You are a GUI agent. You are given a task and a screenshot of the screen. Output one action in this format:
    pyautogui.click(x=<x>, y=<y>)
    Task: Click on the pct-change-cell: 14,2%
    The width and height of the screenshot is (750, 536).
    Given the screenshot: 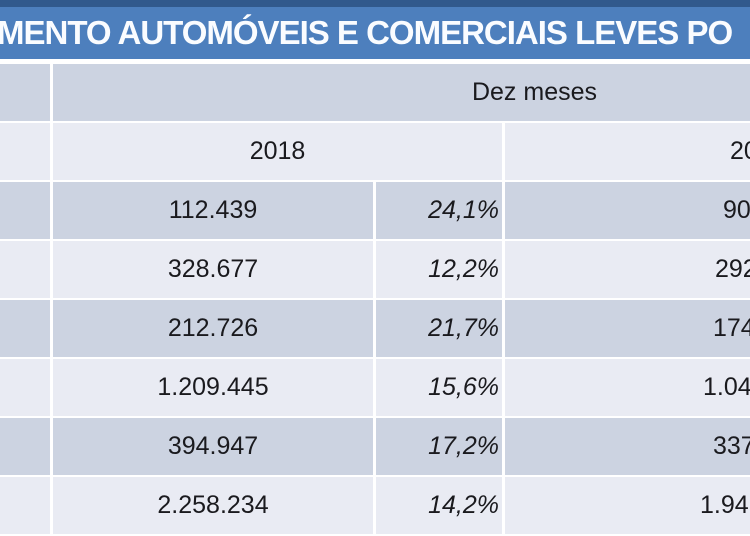 What is the action you would take?
    pyautogui.click(x=439, y=505)
    